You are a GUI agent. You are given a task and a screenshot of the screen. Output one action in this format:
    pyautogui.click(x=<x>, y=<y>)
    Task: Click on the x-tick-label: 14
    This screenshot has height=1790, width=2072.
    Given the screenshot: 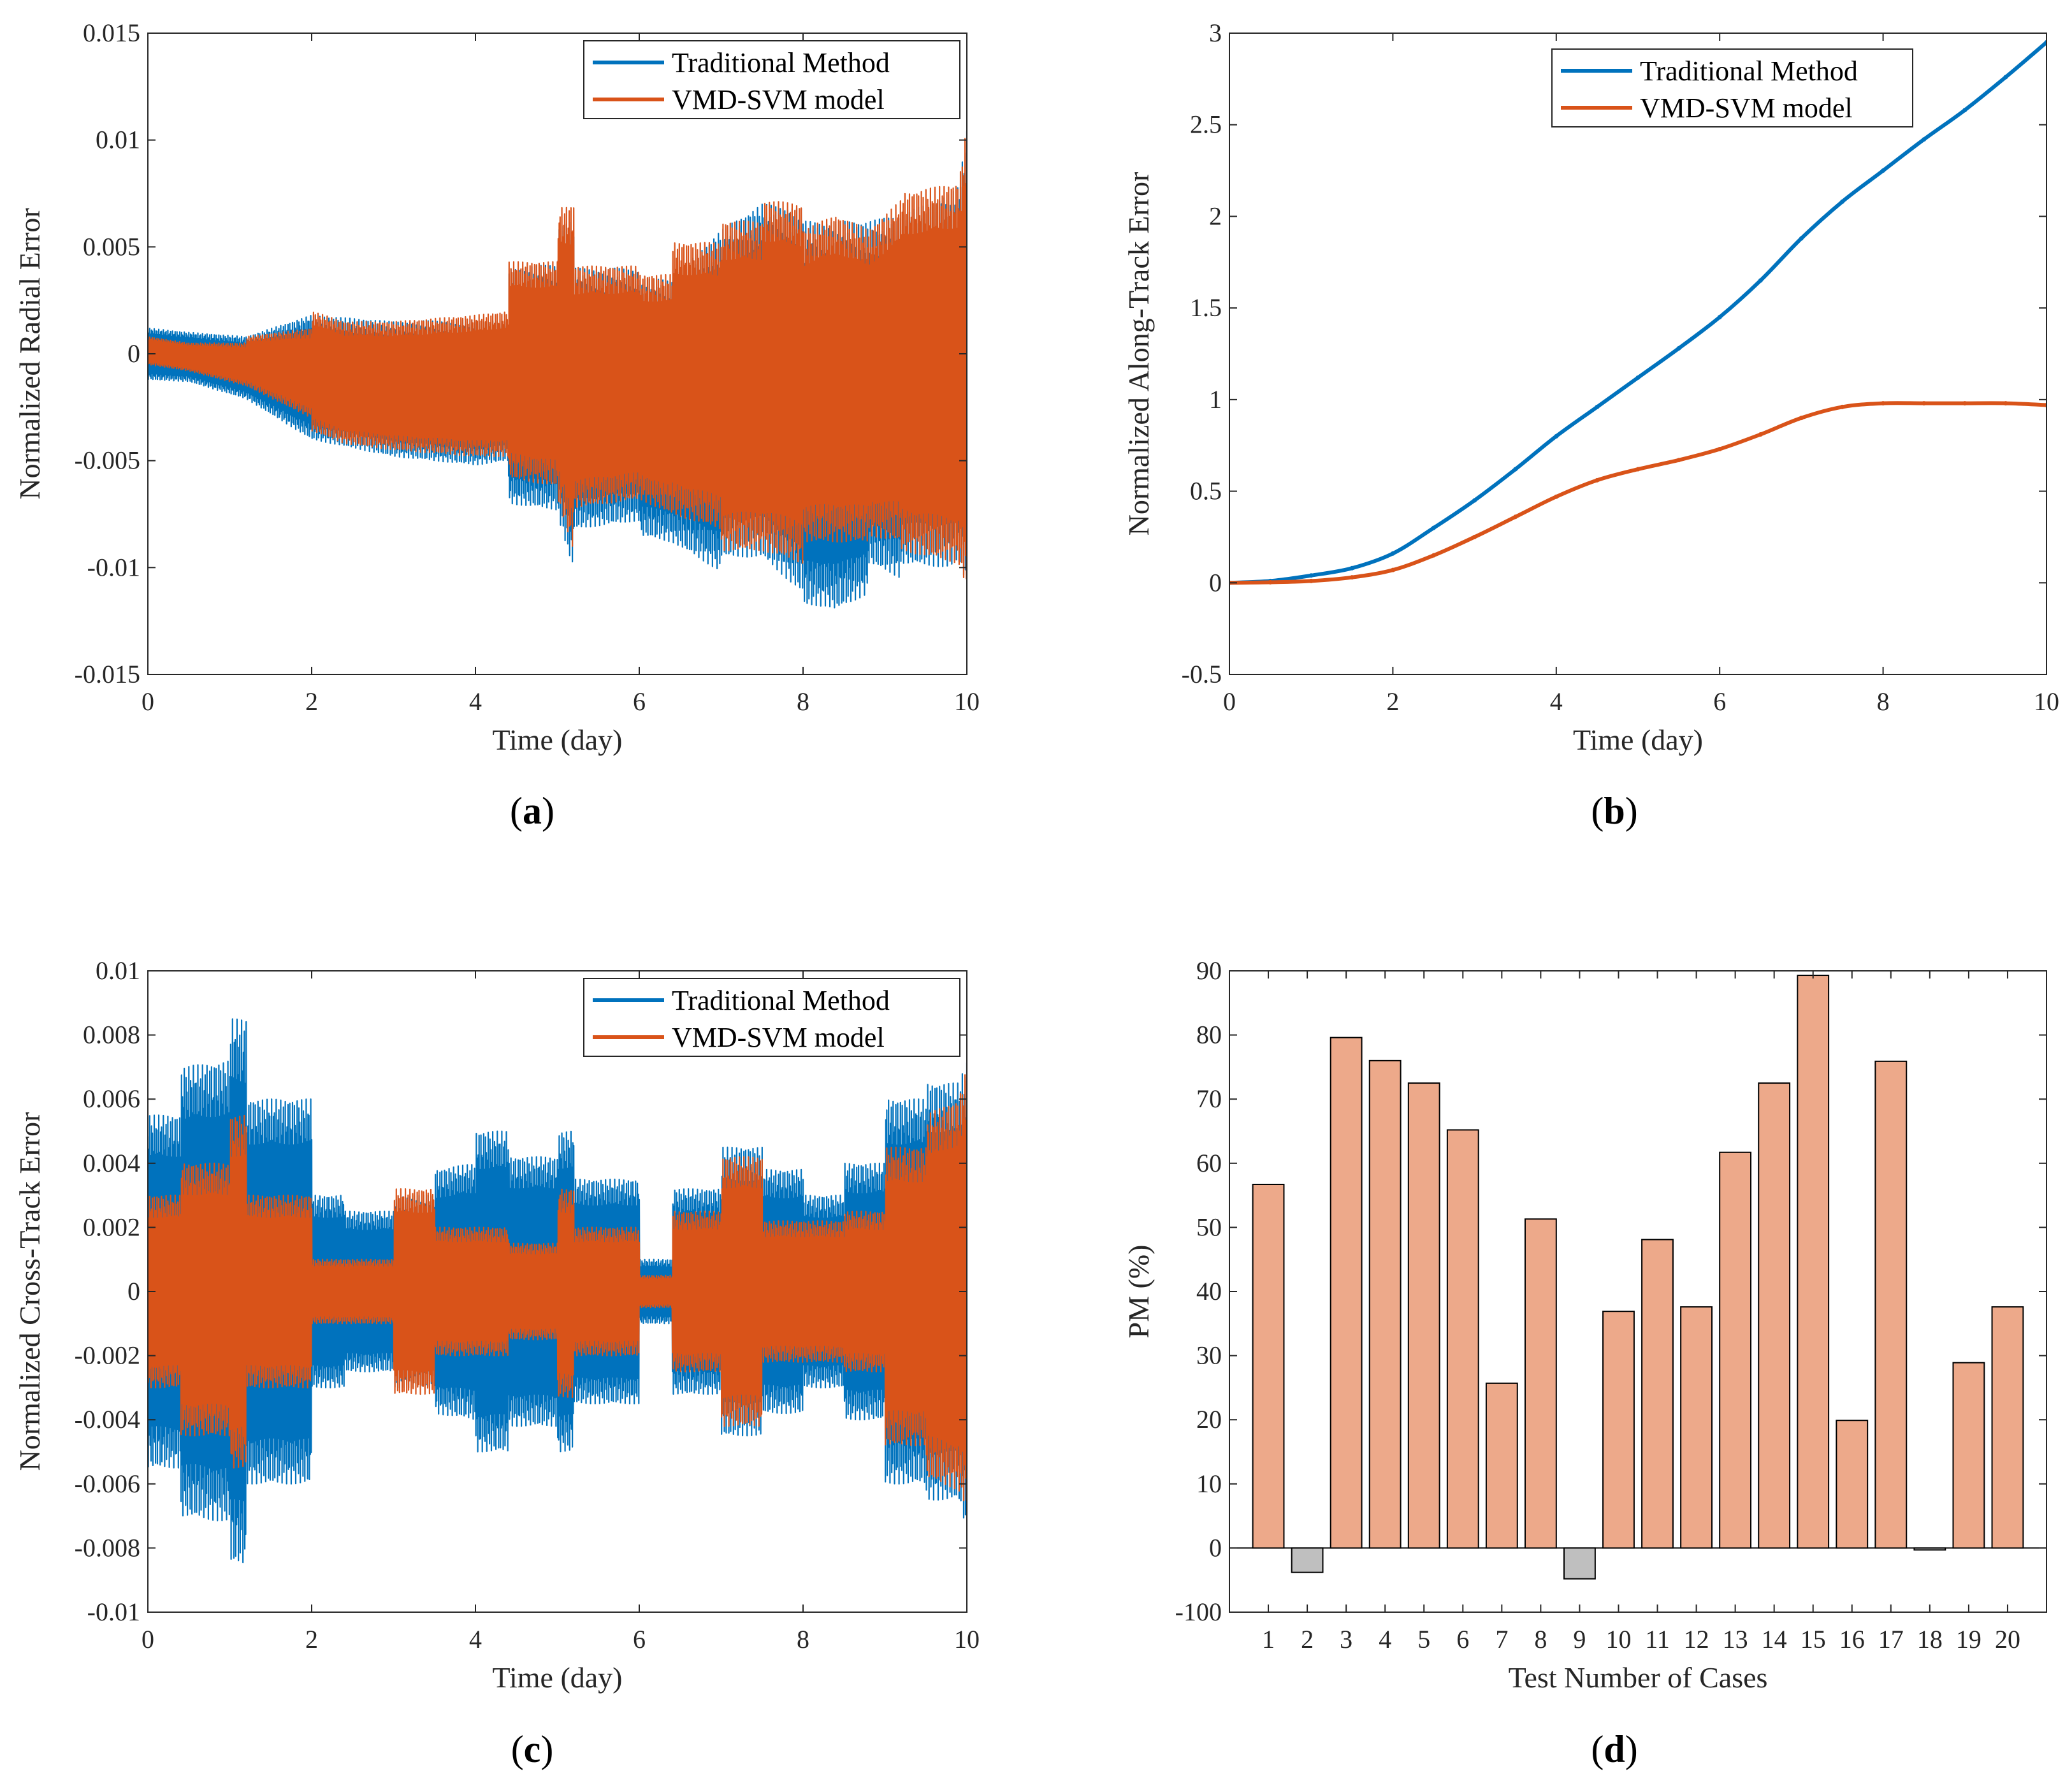 What is the action you would take?
    pyautogui.click(x=1774, y=1639)
    